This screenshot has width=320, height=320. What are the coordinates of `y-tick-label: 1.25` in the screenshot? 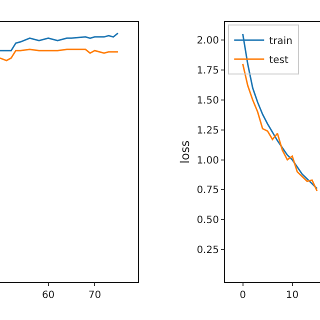 It's located at (207, 130).